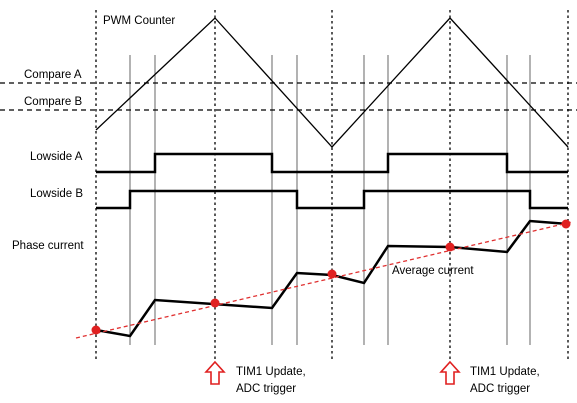  Describe the element at coordinates (48, 246) in the screenshot. I see `phase-current-label: Phase current` at that location.